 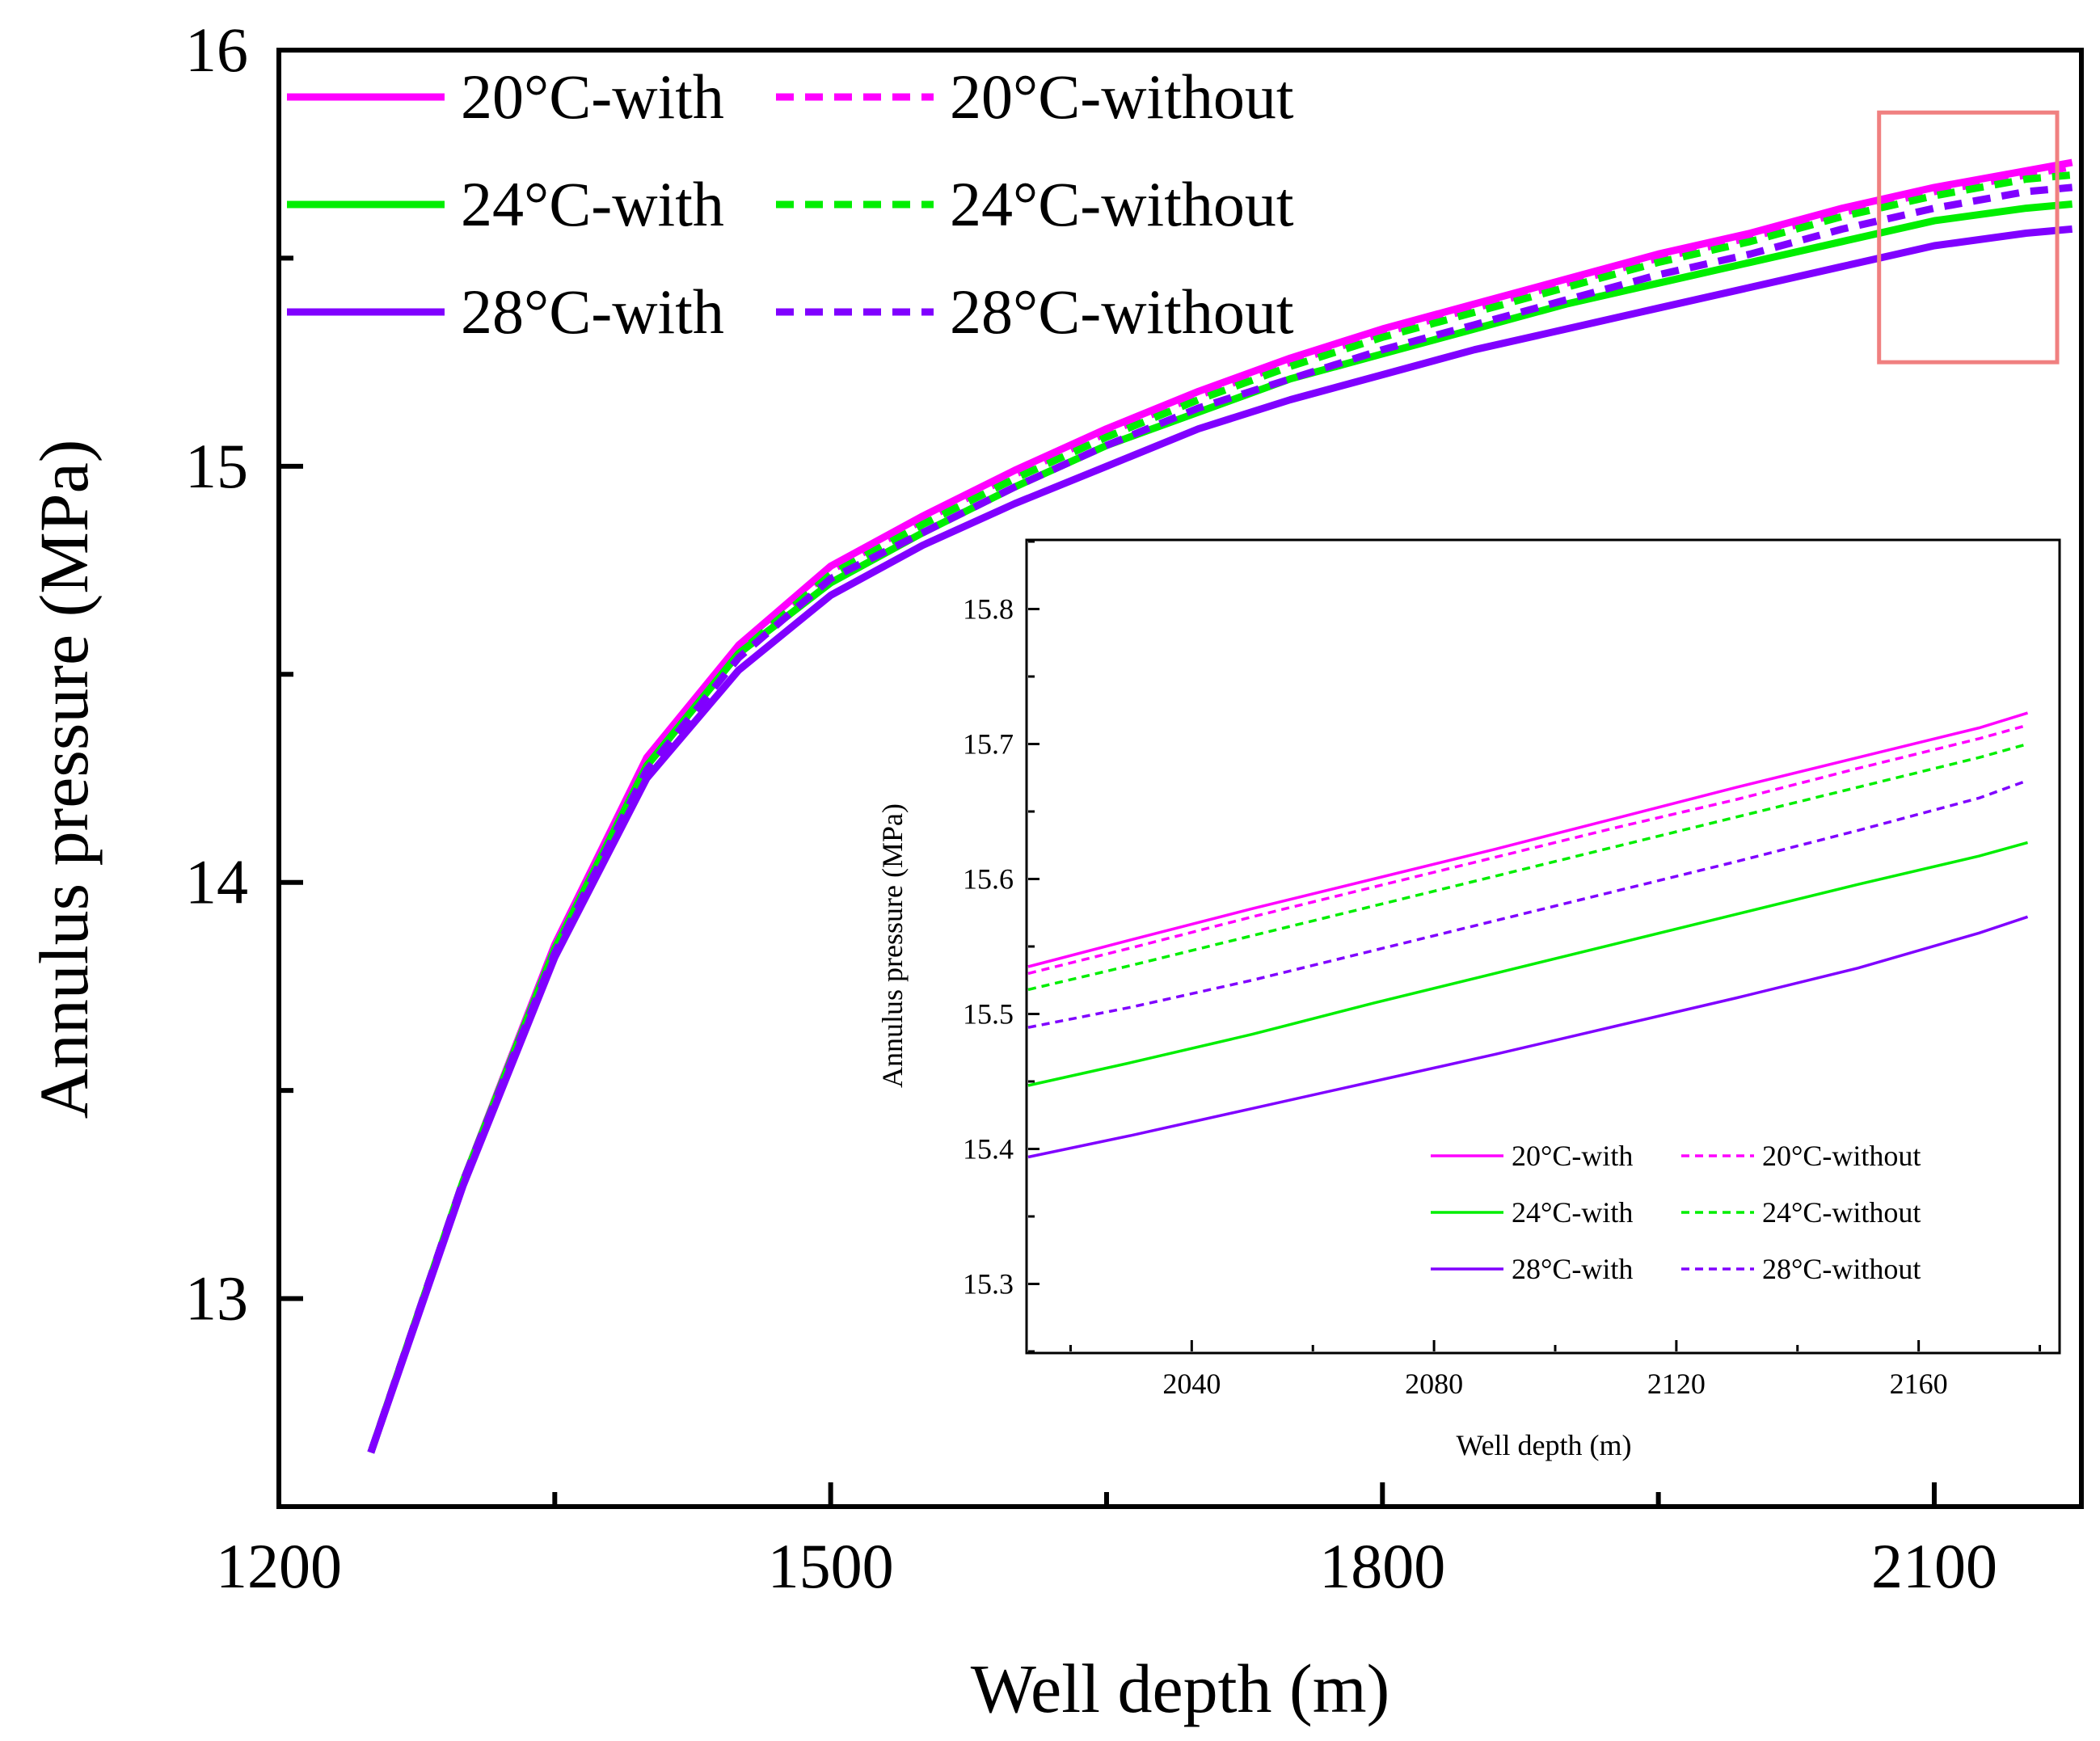 I want to click on inset-legend-label: 20°C-without, so click(x=1842, y=1156).